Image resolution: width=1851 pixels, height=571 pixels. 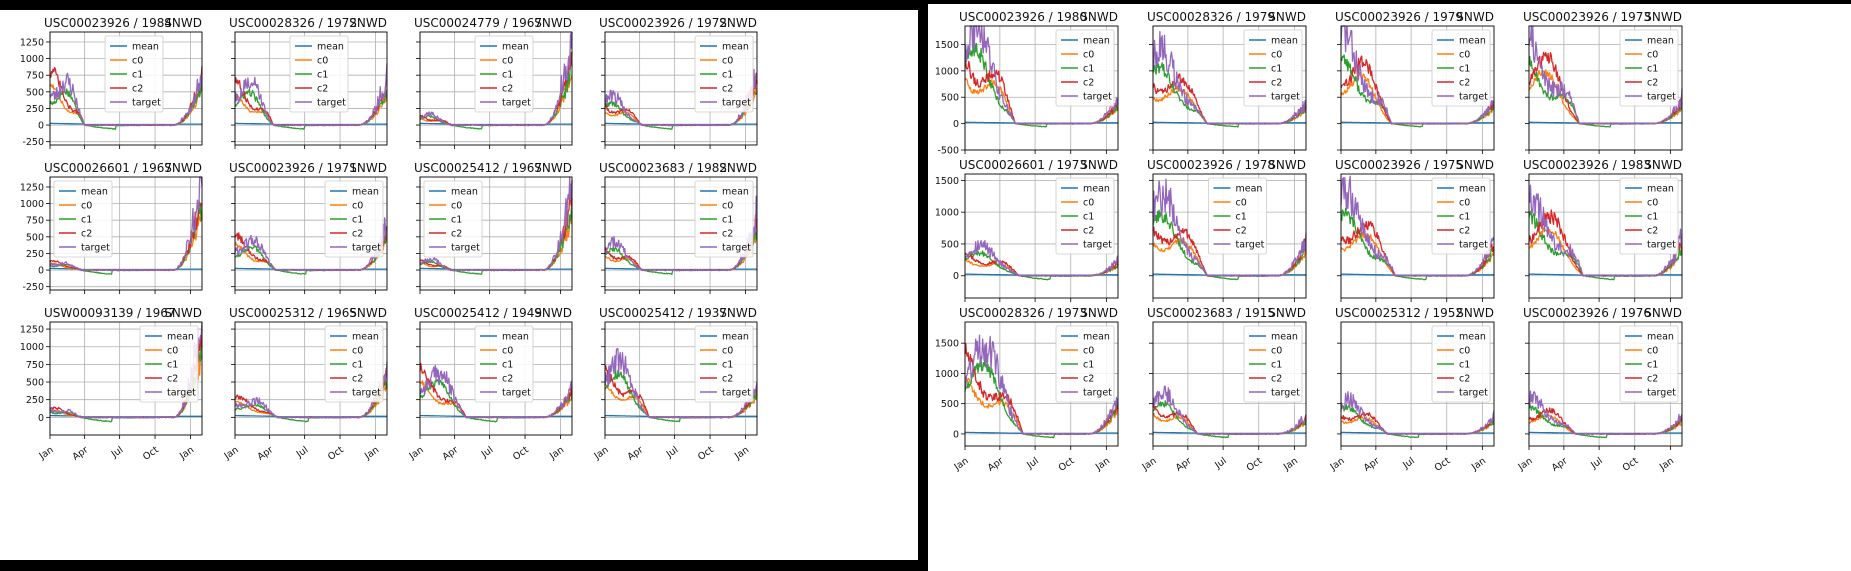 What do you see at coordinates (1041, 267) in the screenshot?
I see `series-line-c0` at bounding box center [1041, 267].